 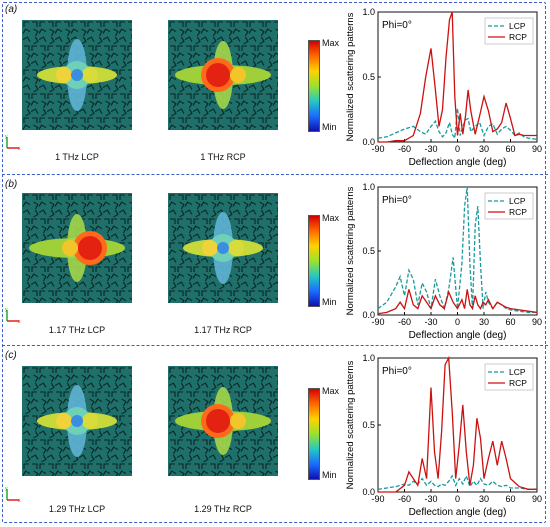 I want to click on rcp-caption: 1 THz RCP, so click(x=223, y=157).